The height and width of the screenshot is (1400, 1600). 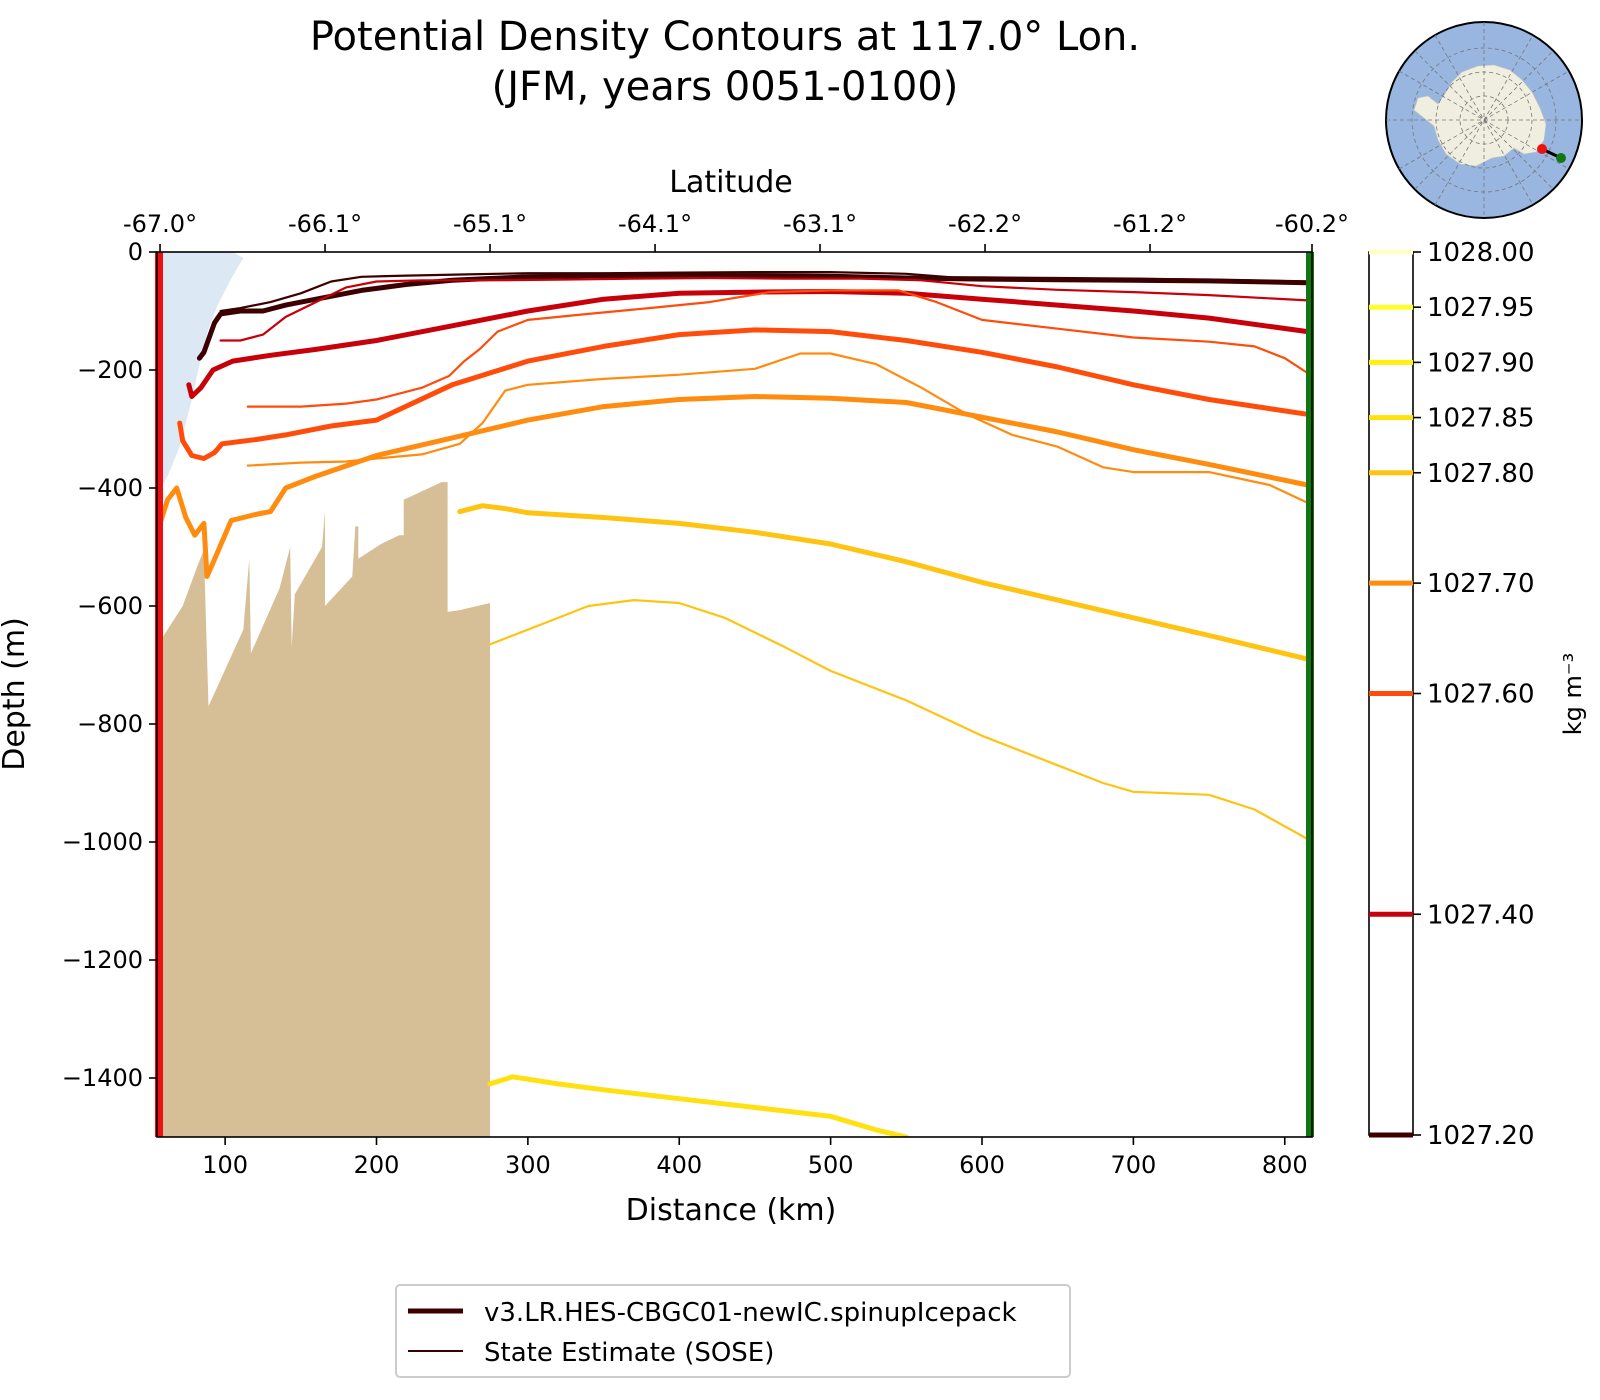 I want to click on y-tick-label: −800, so click(x=110, y=724).